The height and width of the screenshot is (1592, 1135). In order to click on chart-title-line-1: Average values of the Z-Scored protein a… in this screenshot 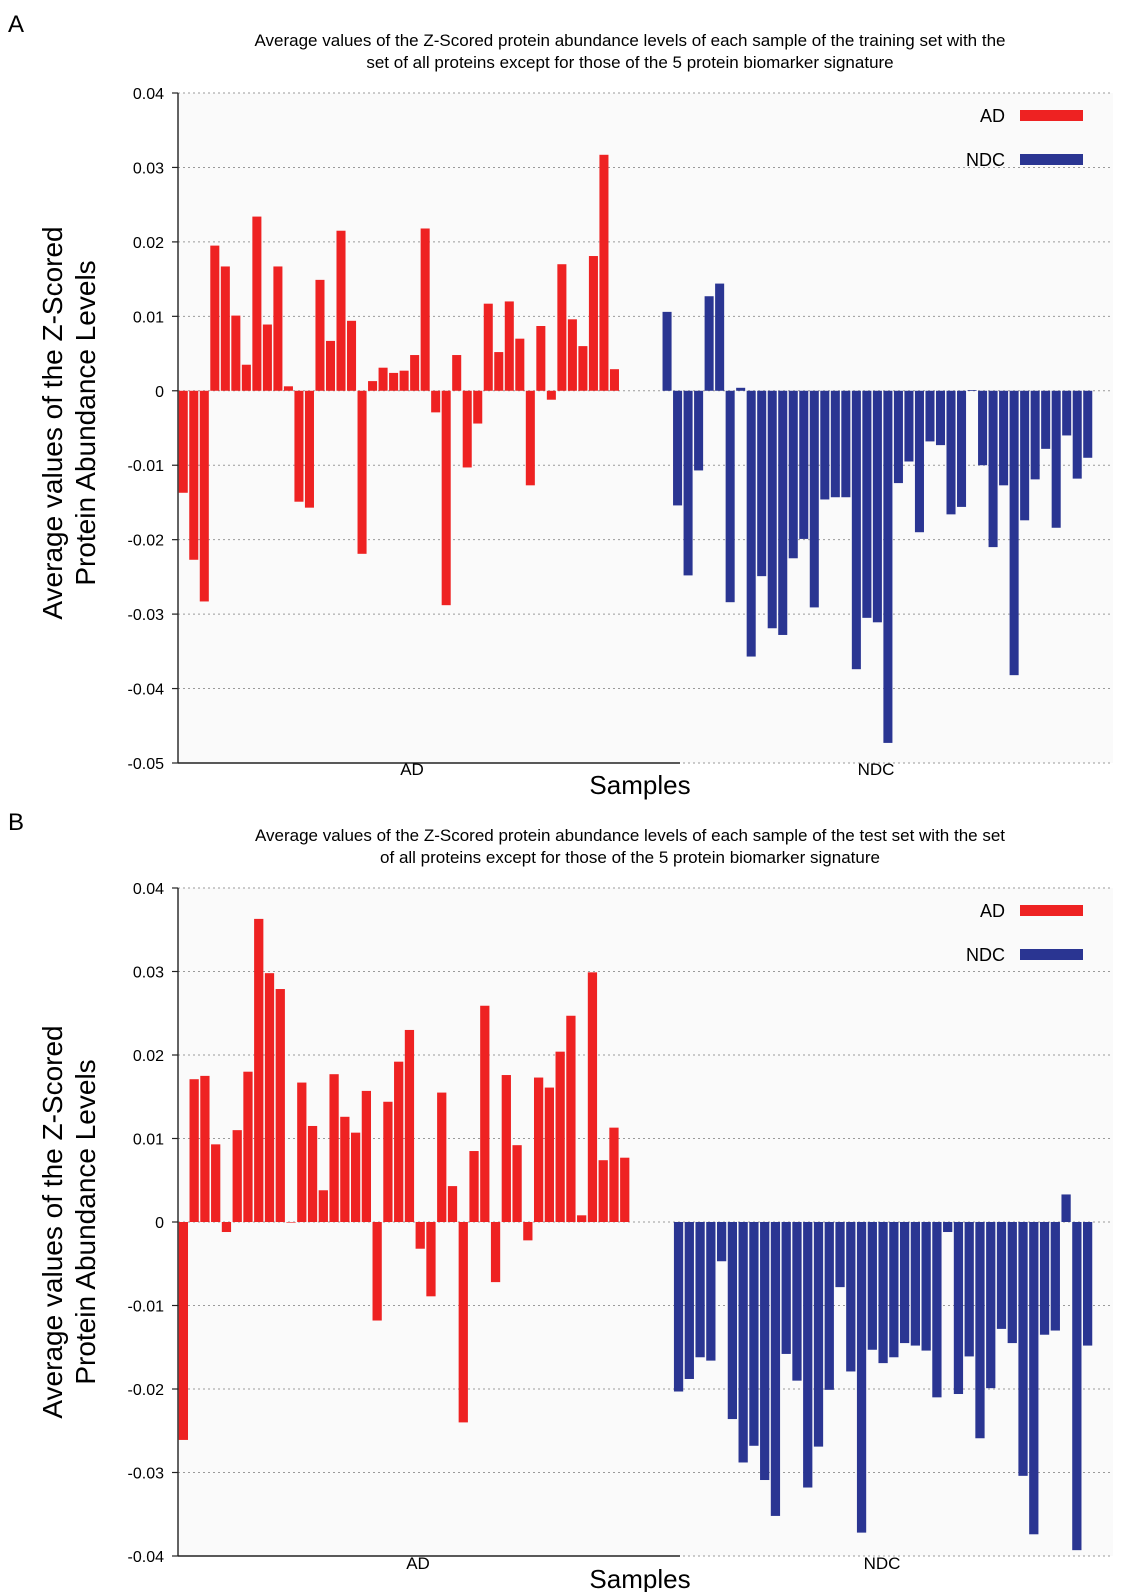, I will do `click(630, 835)`.